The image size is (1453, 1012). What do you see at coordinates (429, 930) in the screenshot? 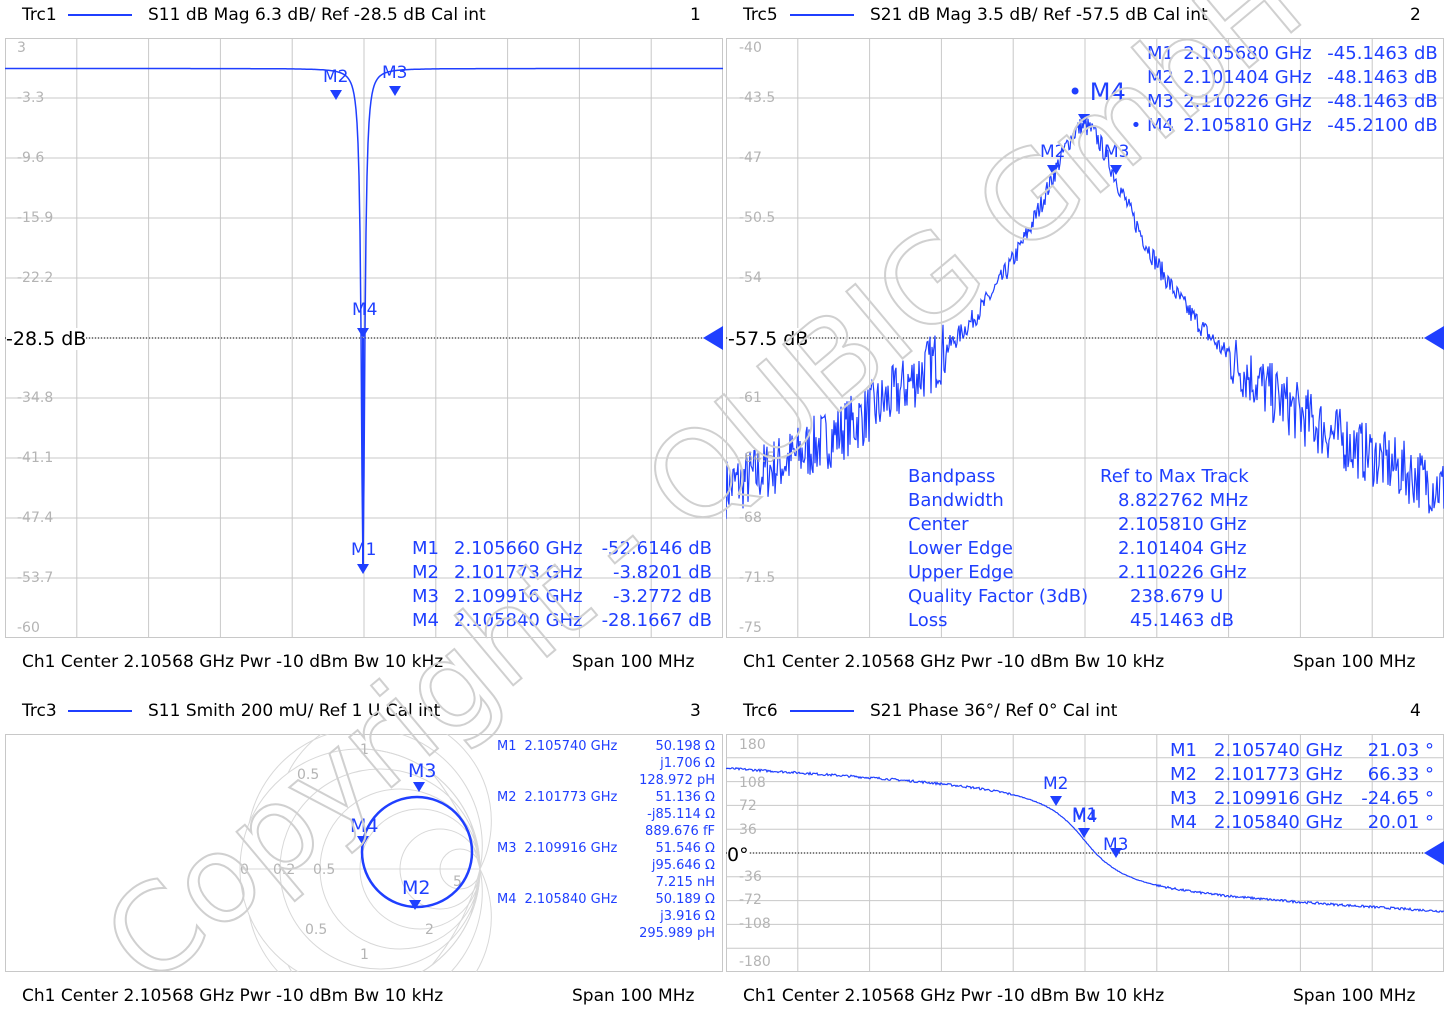
I see `smith-grid-label: 2` at bounding box center [429, 930].